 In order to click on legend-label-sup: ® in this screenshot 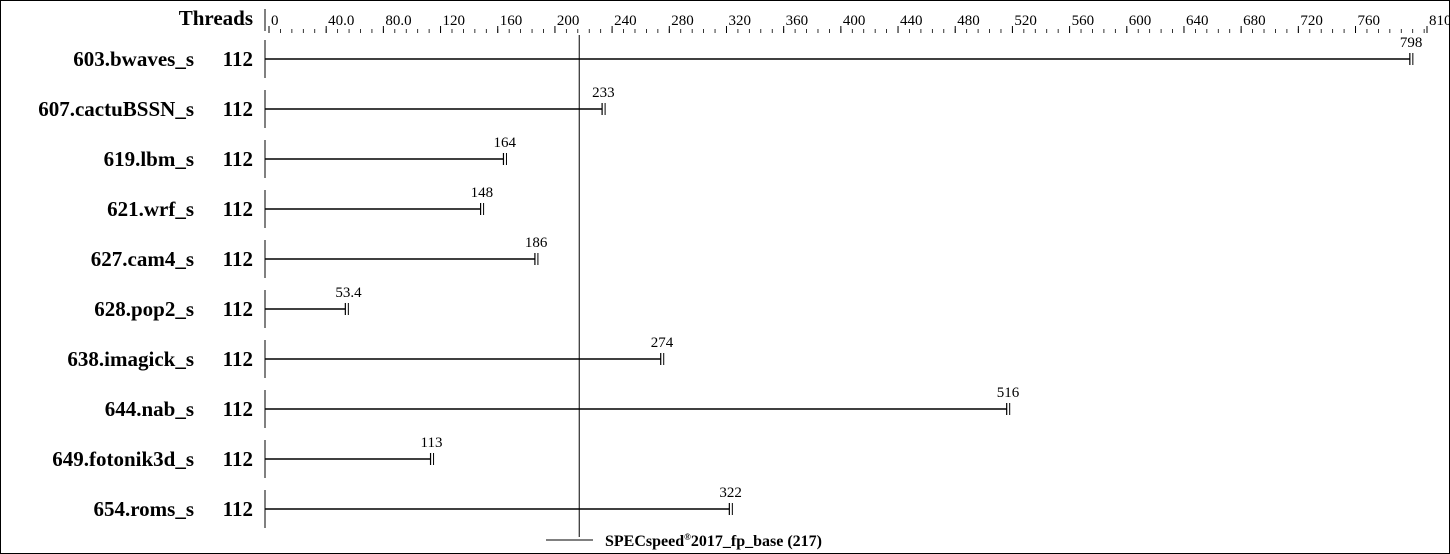, I will do `click(687, 537)`.